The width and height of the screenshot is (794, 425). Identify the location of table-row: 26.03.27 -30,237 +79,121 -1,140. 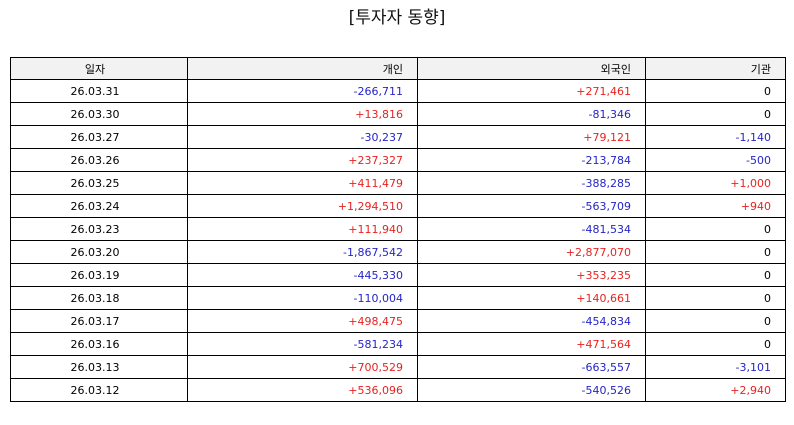
(398, 137).